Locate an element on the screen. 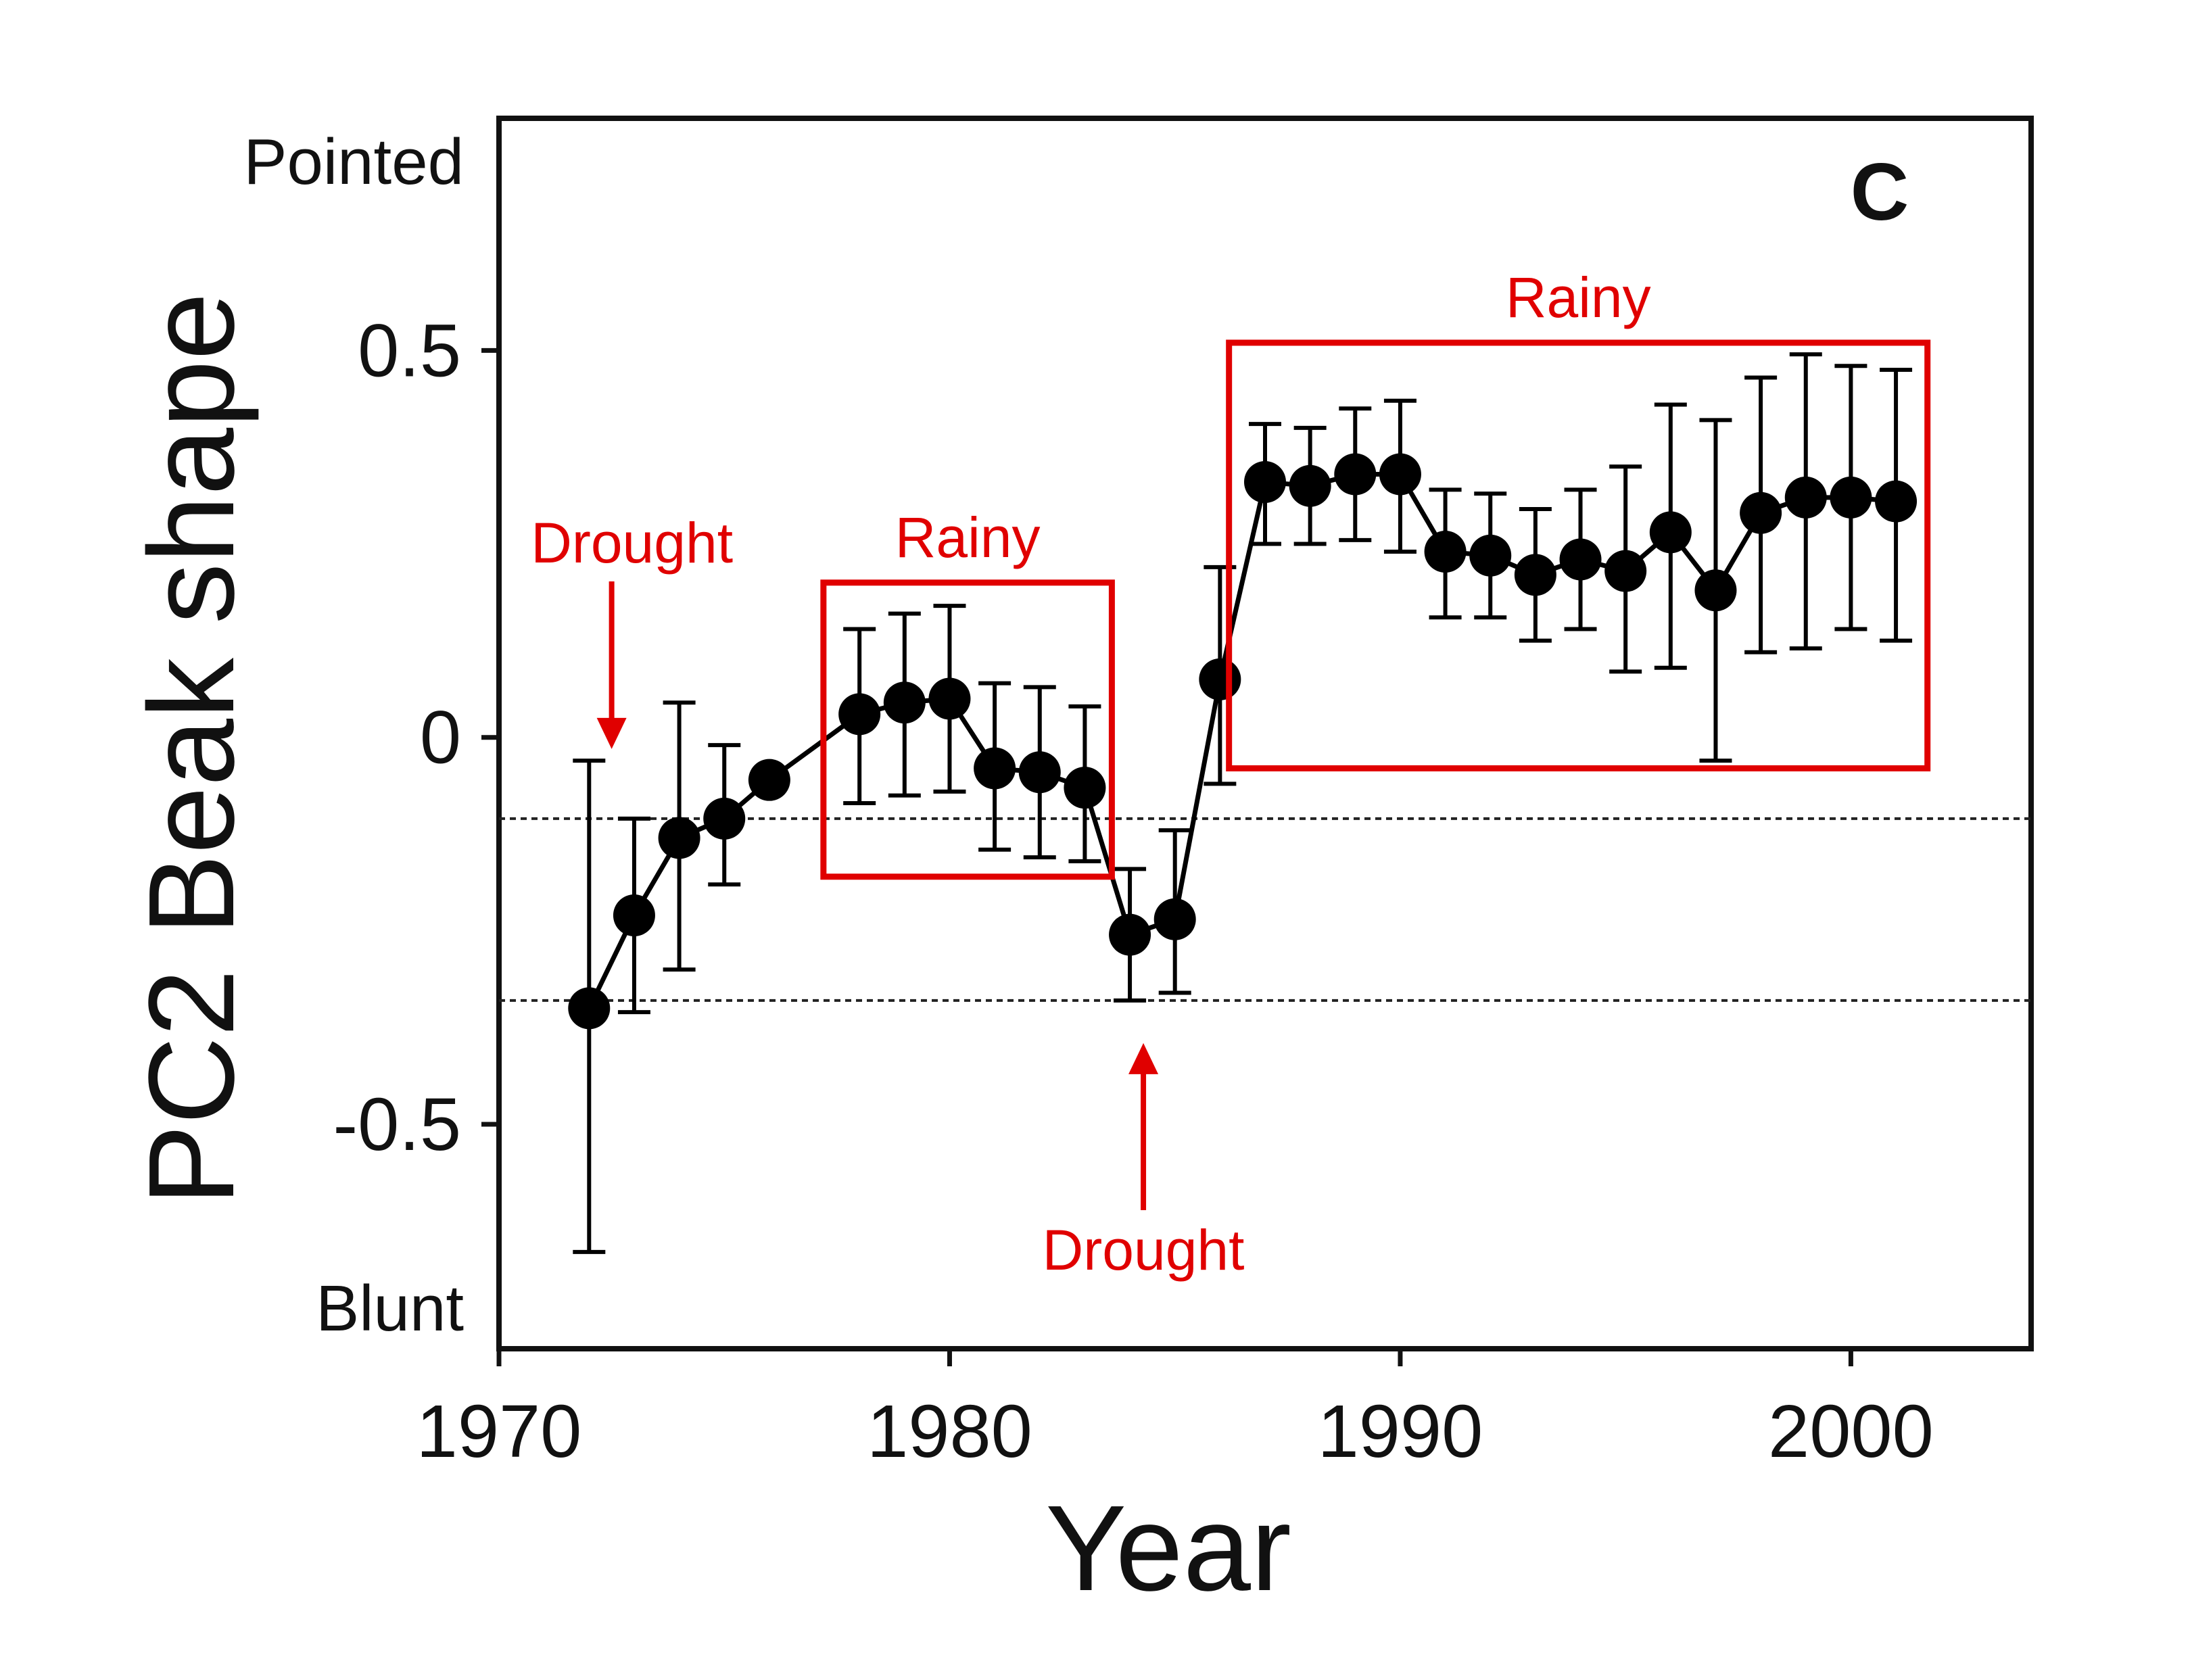 The image size is (2190, 1680). panel-label: C is located at coordinates (1880, 192).